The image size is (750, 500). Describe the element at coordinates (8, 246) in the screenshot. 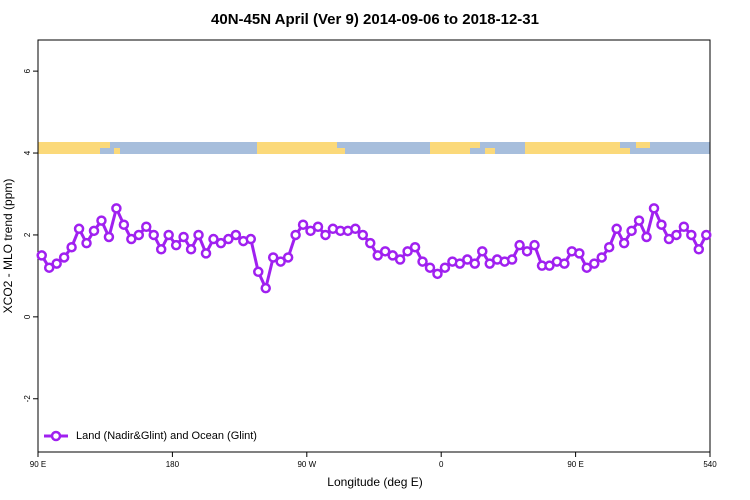

I see `y-axis-label: XCO2 - MLO trend (ppm)` at that location.